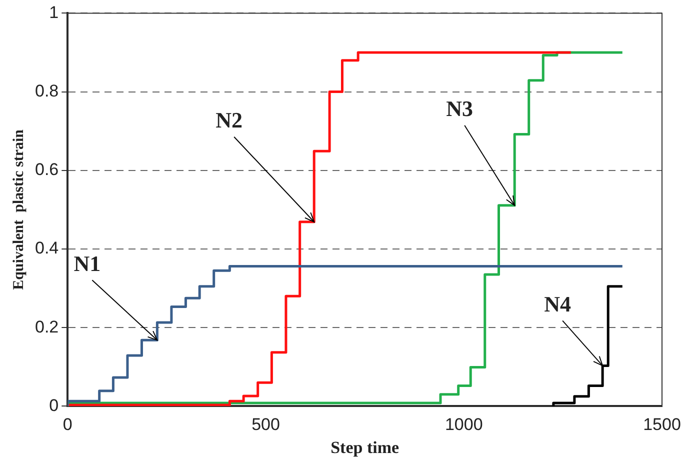 The image size is (690, 461). Describe the element at coordinates (46, 90) in the screenshot. I see `y-tick-label: 0.8` at that location.